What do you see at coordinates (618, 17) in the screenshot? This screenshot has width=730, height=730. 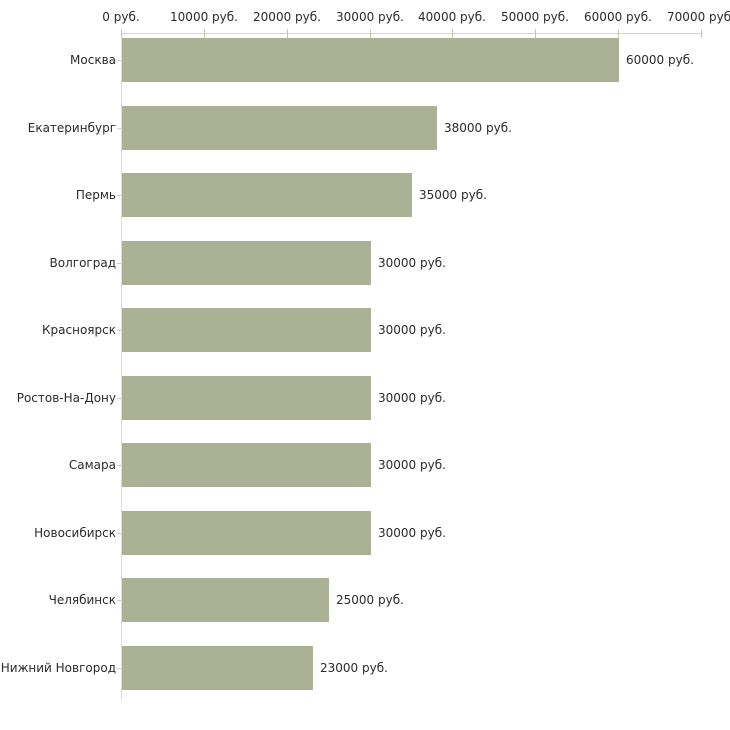 I see `x-axis-tick-label: 60000 руб.` at bounding box center [618, 17].